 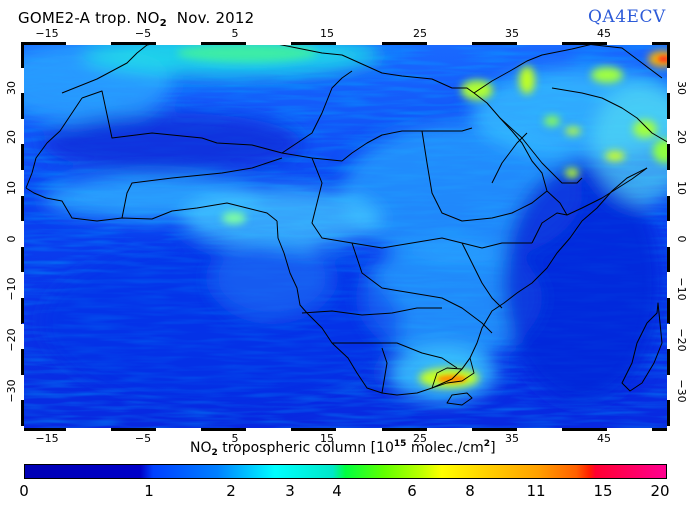 I want to click on gulf-coast, so click(x=610, y=115).